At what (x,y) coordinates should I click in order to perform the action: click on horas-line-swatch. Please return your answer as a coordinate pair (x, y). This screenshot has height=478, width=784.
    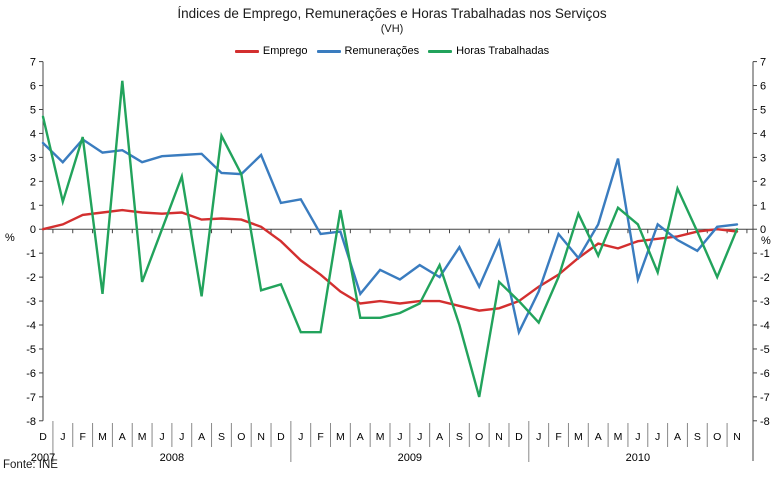
    Looking at the image, I should click on (440, 51).